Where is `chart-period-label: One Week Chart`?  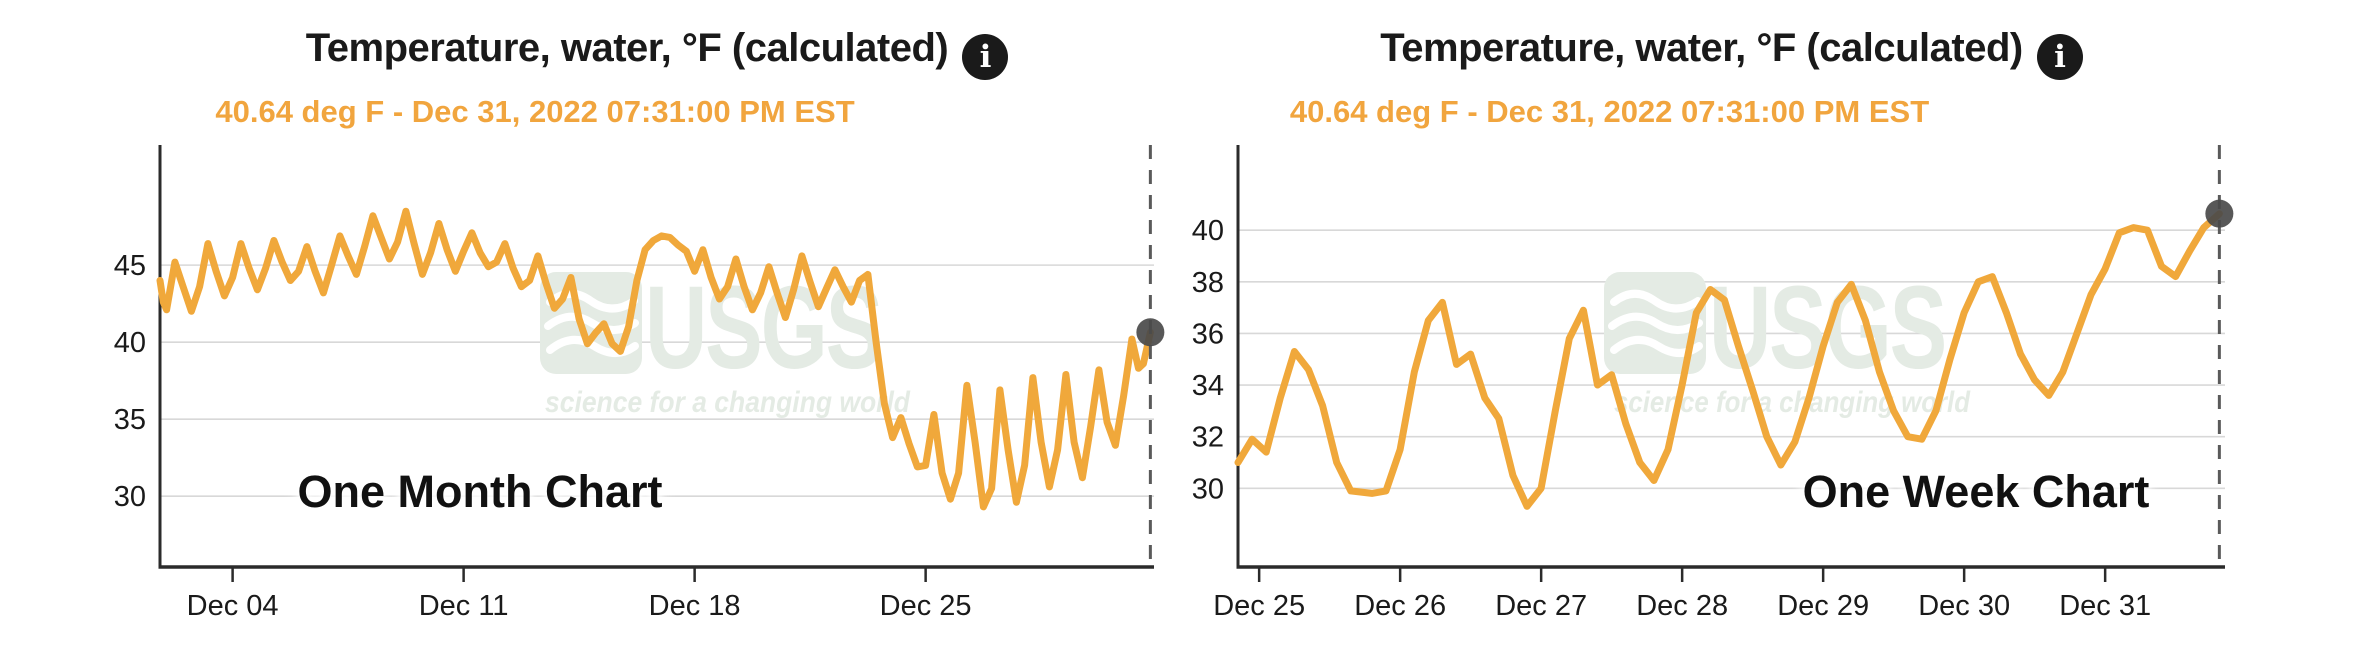
chart-period-label: One Week Chart is located at coordinates (1976, 491).